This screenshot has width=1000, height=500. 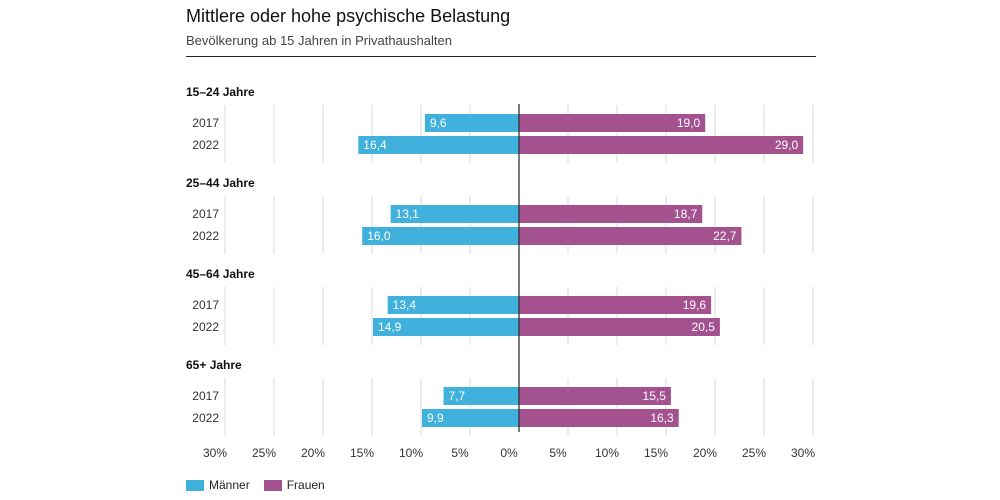 I want to click on bar-label-maenner: 16,4, so click(x=375, y=145).